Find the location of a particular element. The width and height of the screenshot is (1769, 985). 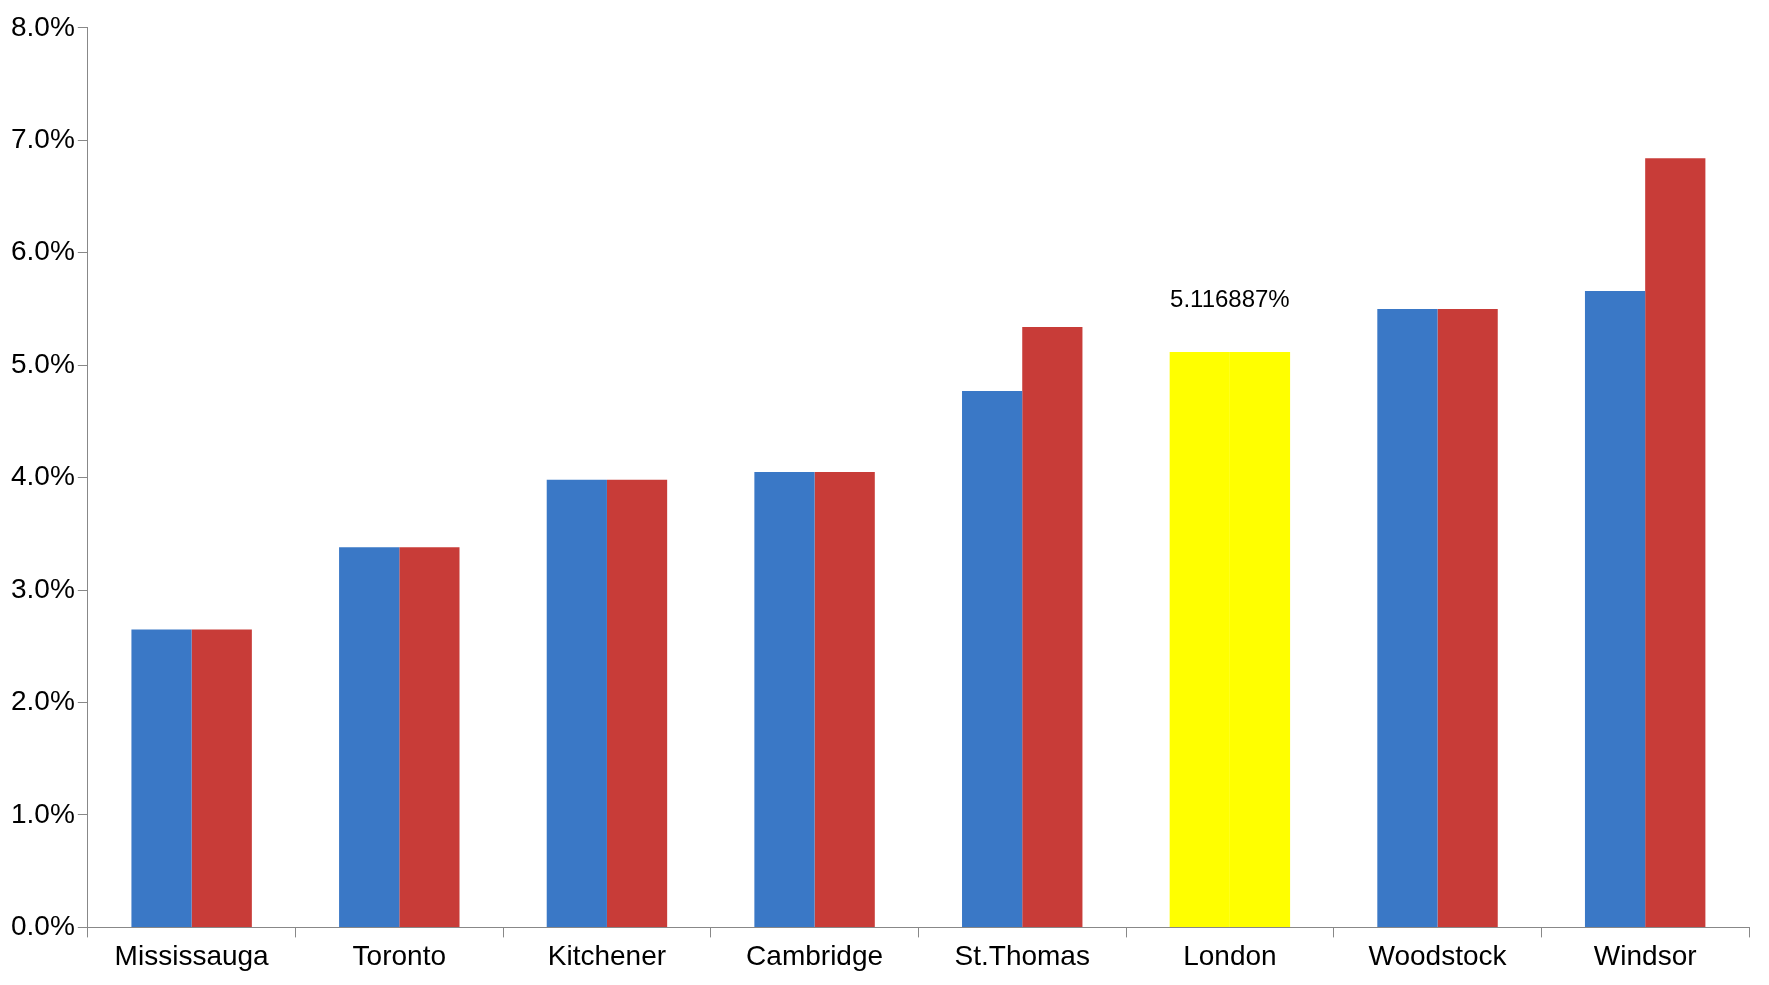

x-tick-label: Mississauga is located at coordinates (192, 955).